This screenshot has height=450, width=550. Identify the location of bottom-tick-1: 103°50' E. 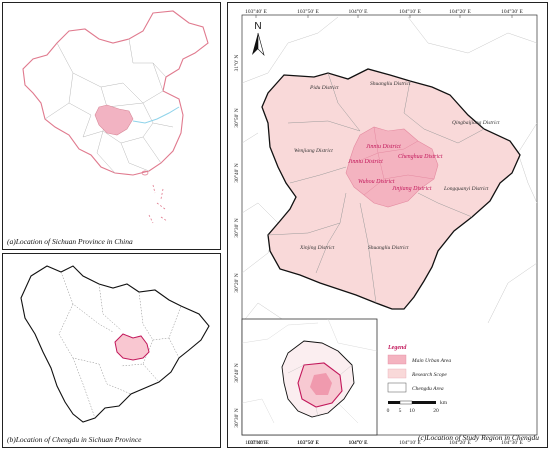
(308, 442).